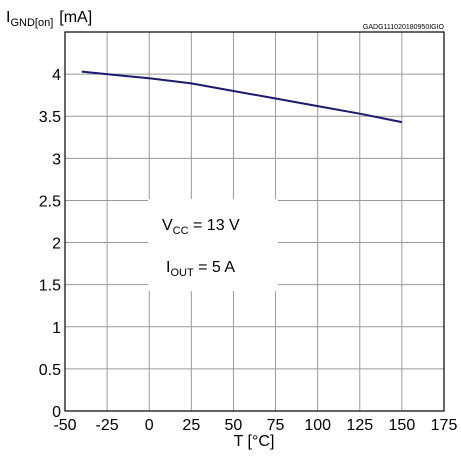 The image size is (461, 457). Describe the element at coordinates (8, 17) in the screenshot. I see `y-axis-label-main: I` at that location.